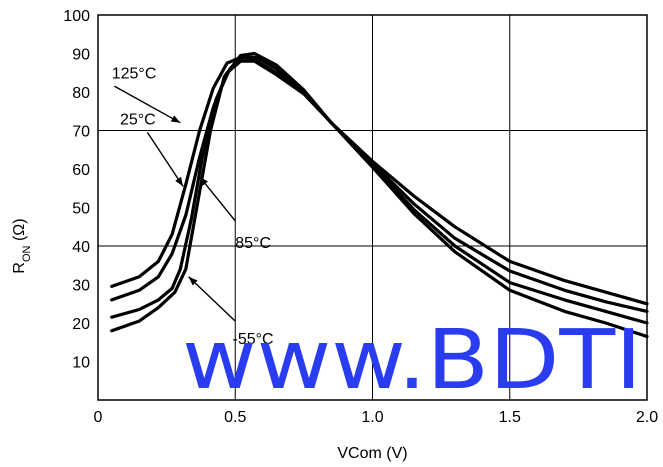  I want to click on y-tick-label-3: 40, so click(81, 247).